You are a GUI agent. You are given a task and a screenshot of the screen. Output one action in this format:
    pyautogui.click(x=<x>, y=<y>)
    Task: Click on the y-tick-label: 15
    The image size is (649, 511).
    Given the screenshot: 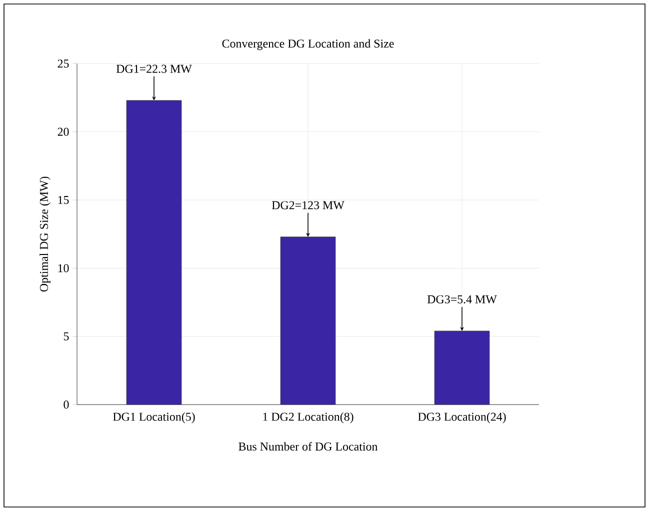 What is the action you would take?
    pyautogui.click(x=63, y=200)
    